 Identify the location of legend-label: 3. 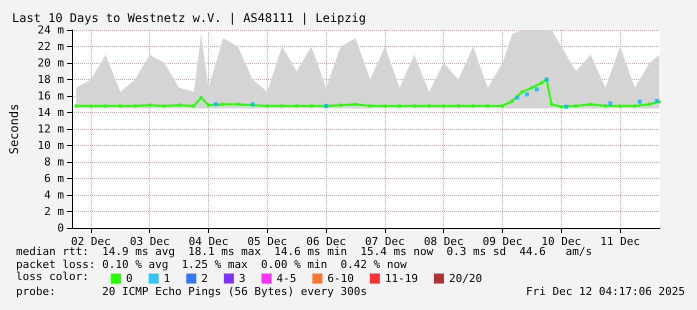
(242, 278).